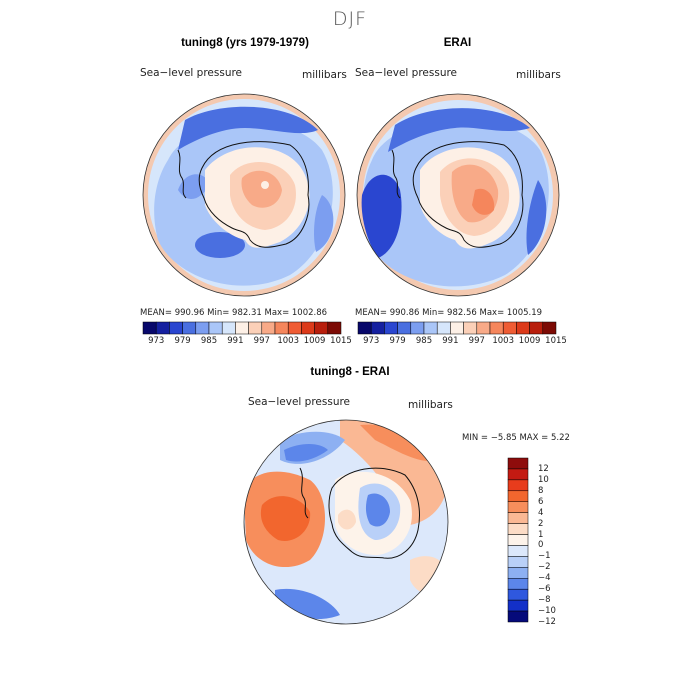  Describe the element at coordinates (299, 402) in the screenshot. I see `panel3-variable-label: Sea−level pressure` at that location.